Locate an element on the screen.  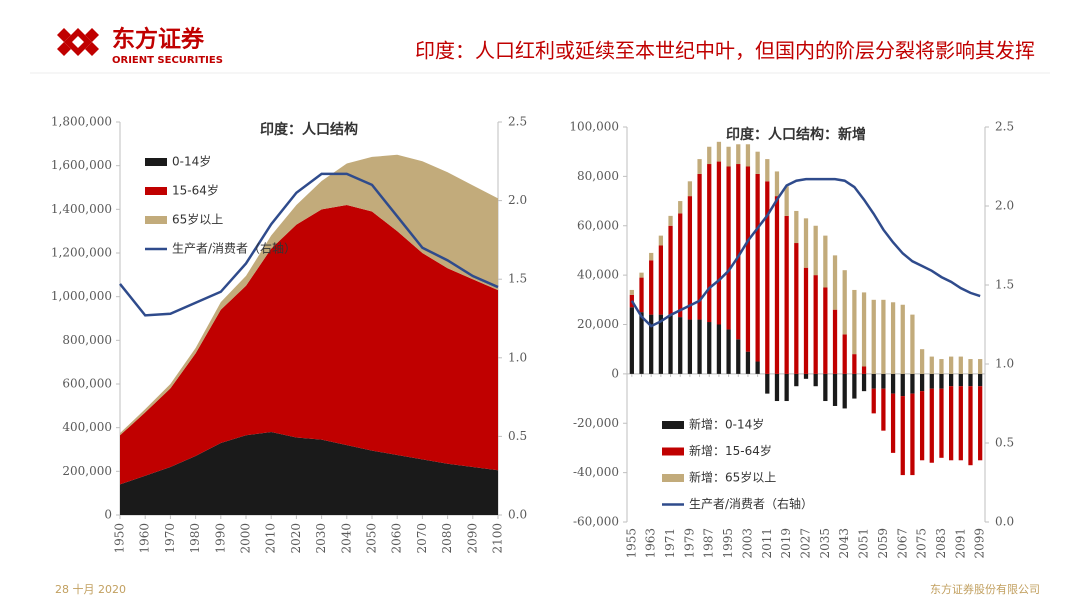
y-tick-label: -20,000 is located at coordinates (596, 423).